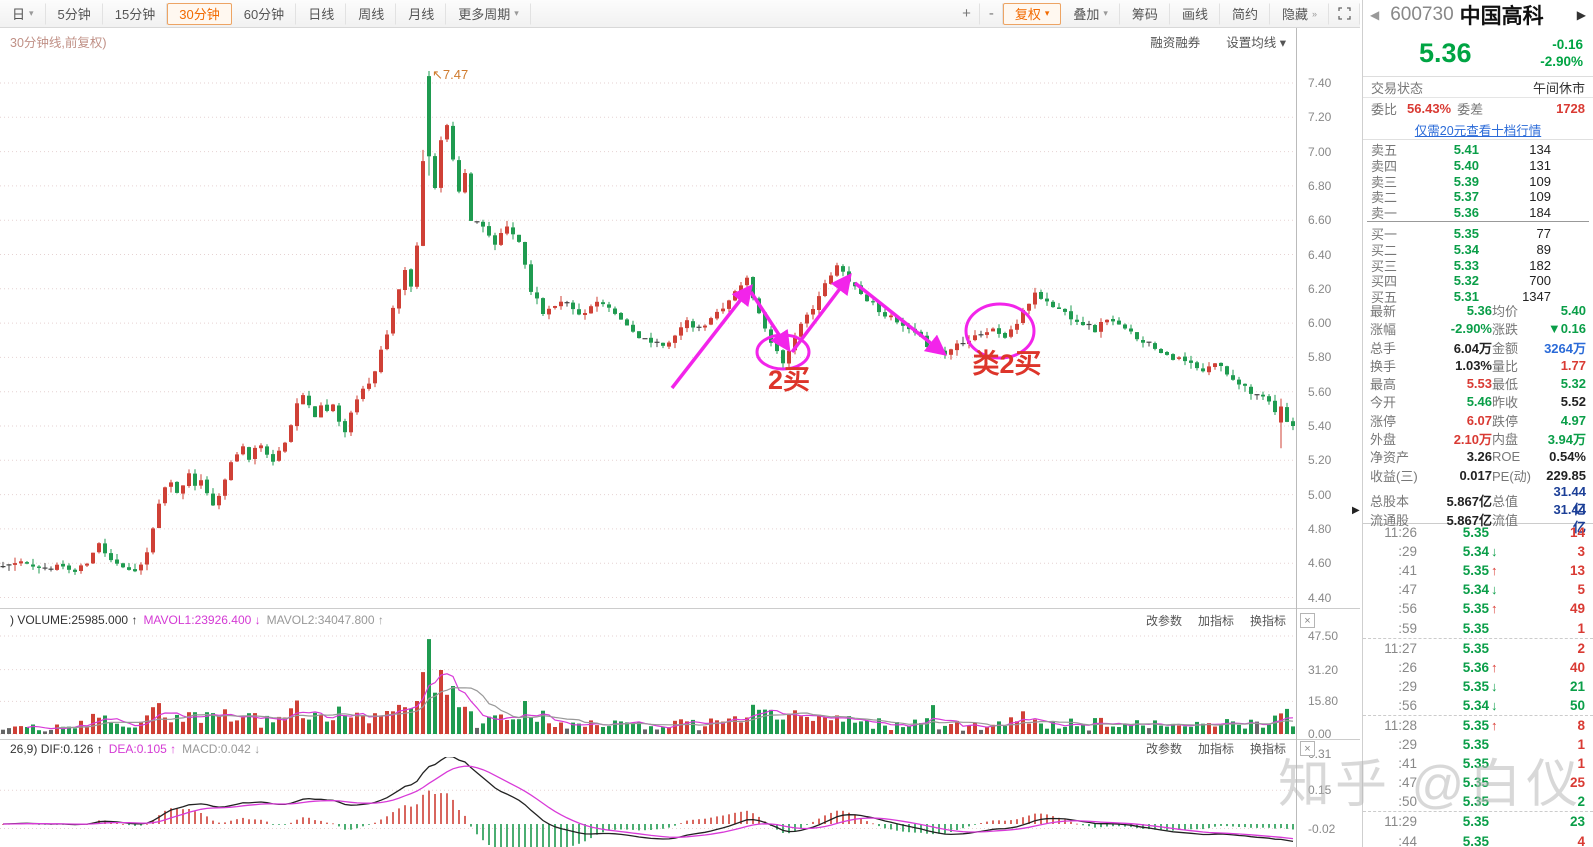  I want to click on stat-row: 涨停 6.07 跌停 4.97, so click(1478, 420).